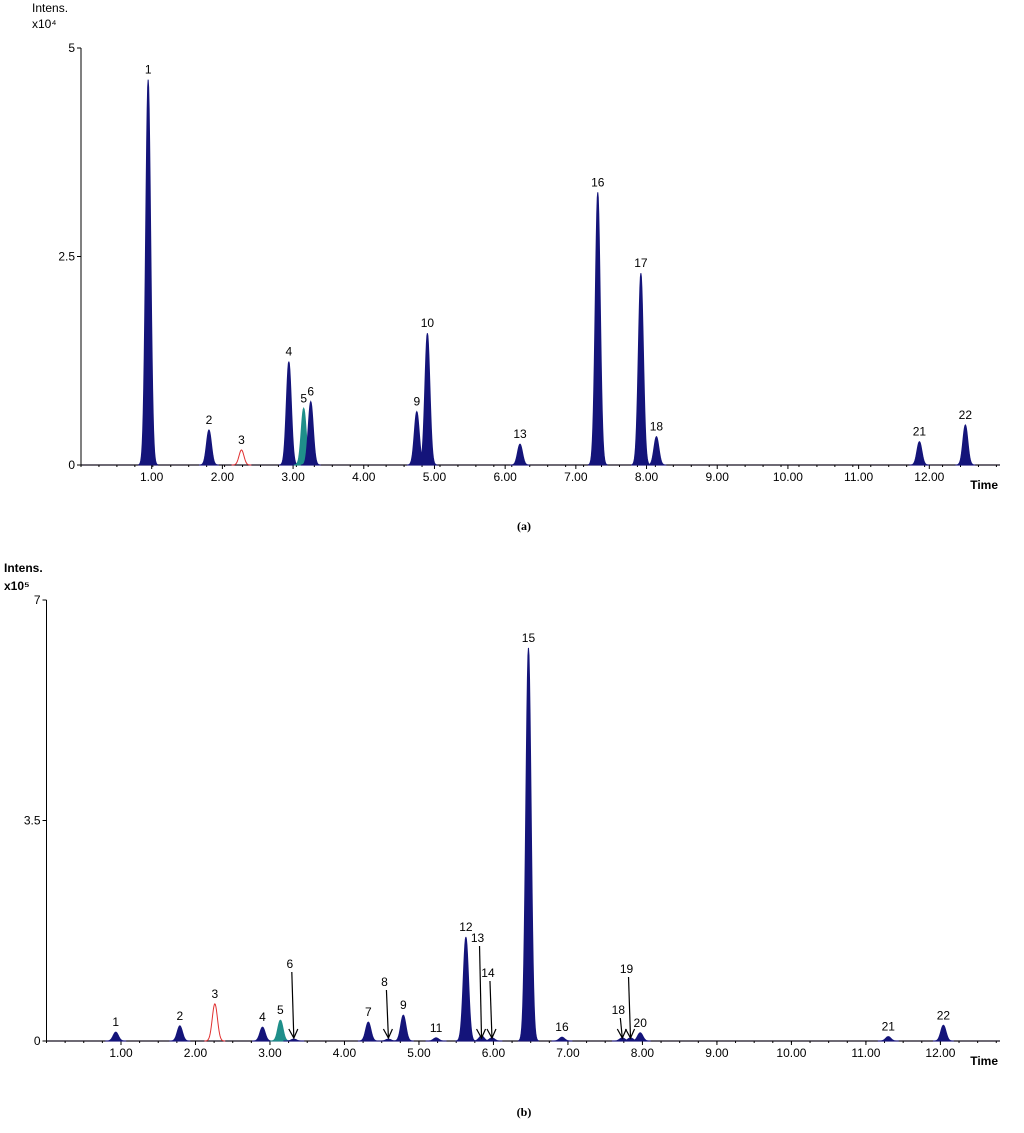 The image size is (1024, 1133). Describe the element at coordinates (529, 638) in the screenshot. I see `peak-label: 15` at that location.